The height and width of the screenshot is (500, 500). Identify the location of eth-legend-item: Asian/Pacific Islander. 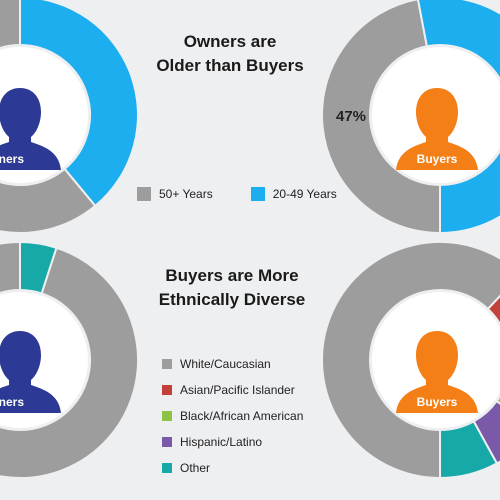
(232, 390).